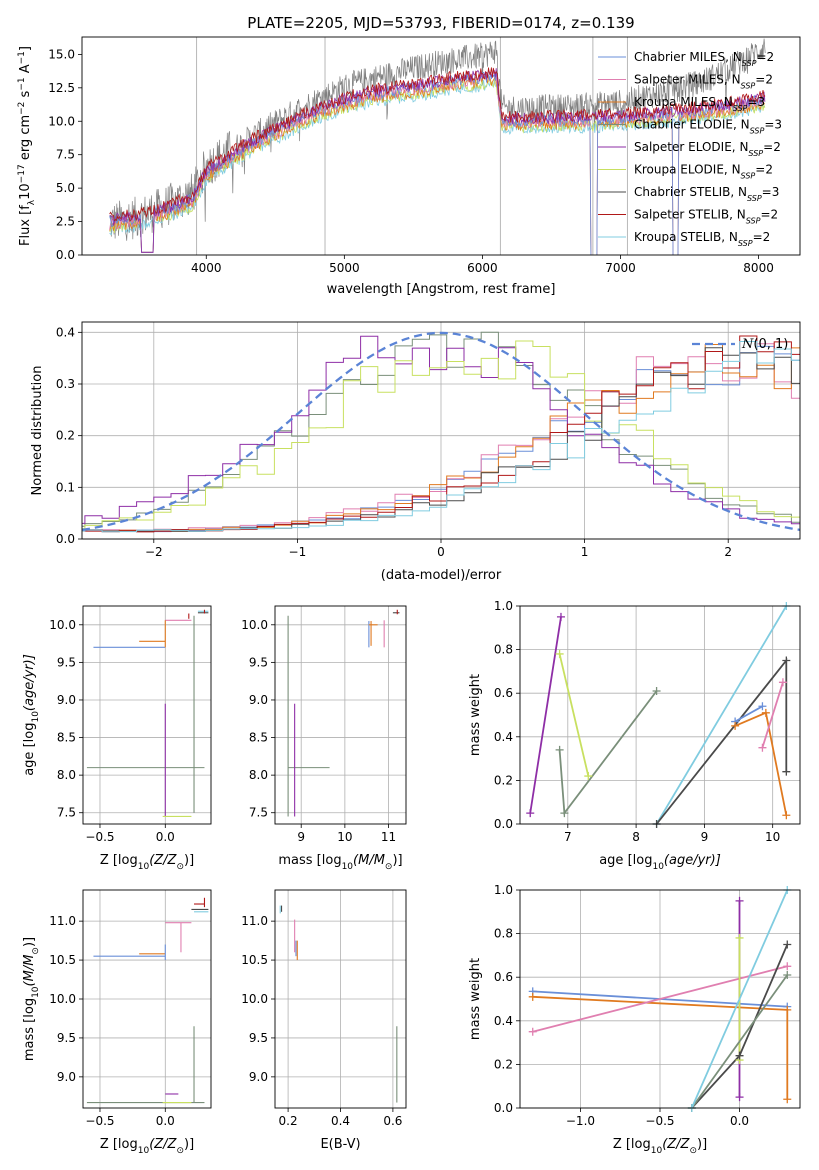 The height and width of the screenshot is (1170, 819). Describe the element at coordinates (441, 575) in the screenshot. I see `x-axis-label: (data-model)/error` at that location.